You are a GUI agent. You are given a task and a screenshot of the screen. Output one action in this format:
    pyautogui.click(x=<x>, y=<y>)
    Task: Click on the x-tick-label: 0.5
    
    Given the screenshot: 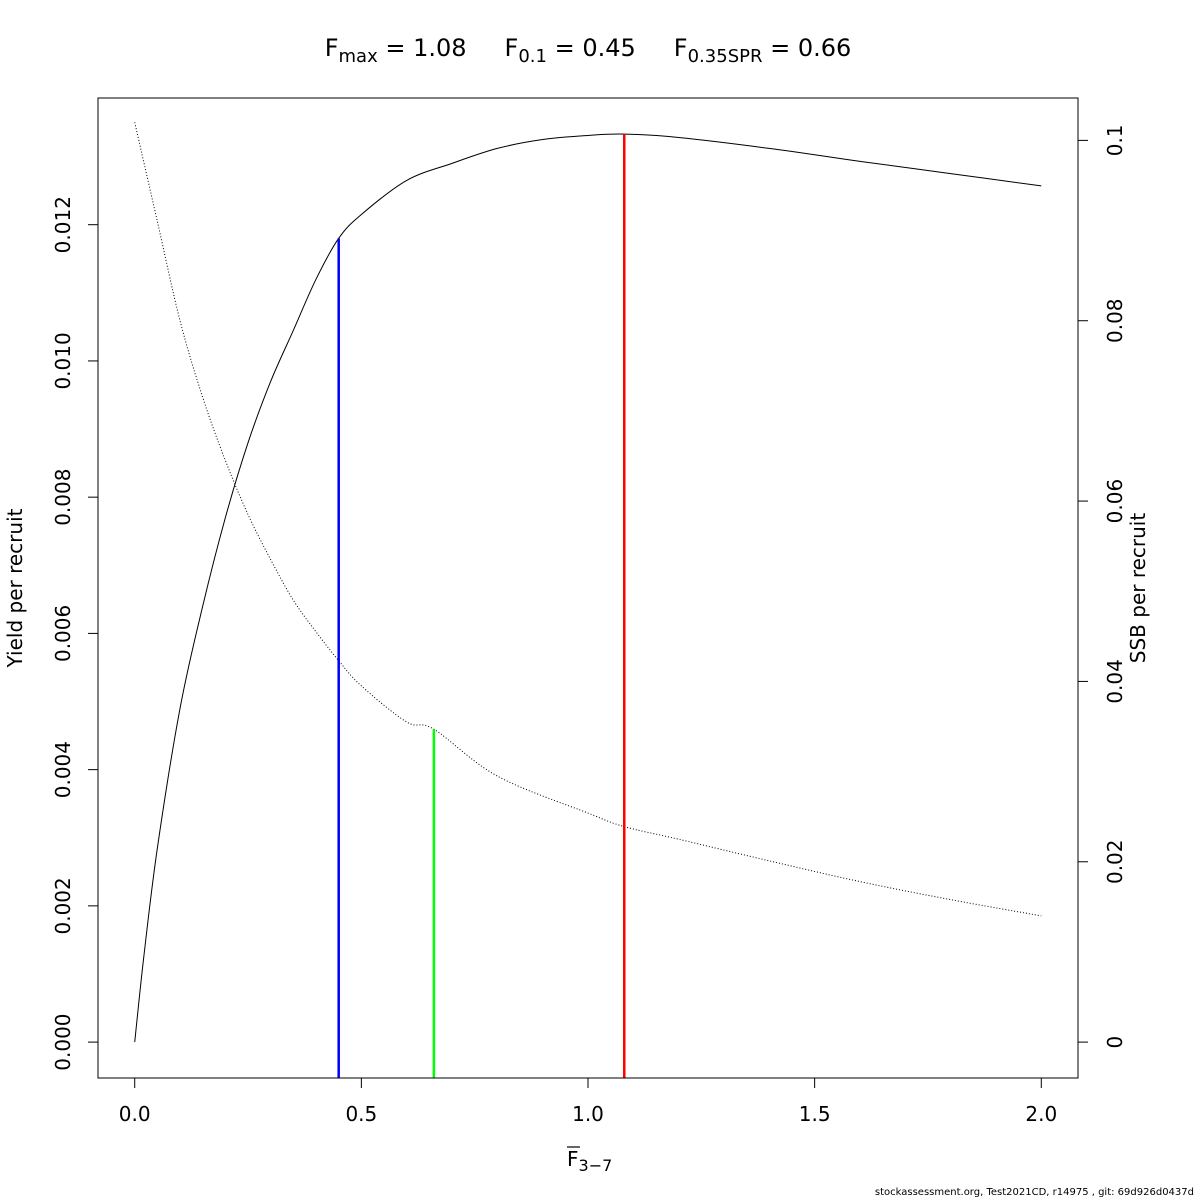 What is the action you would take?
    pyautogui.click(x=361, y=1114)
    